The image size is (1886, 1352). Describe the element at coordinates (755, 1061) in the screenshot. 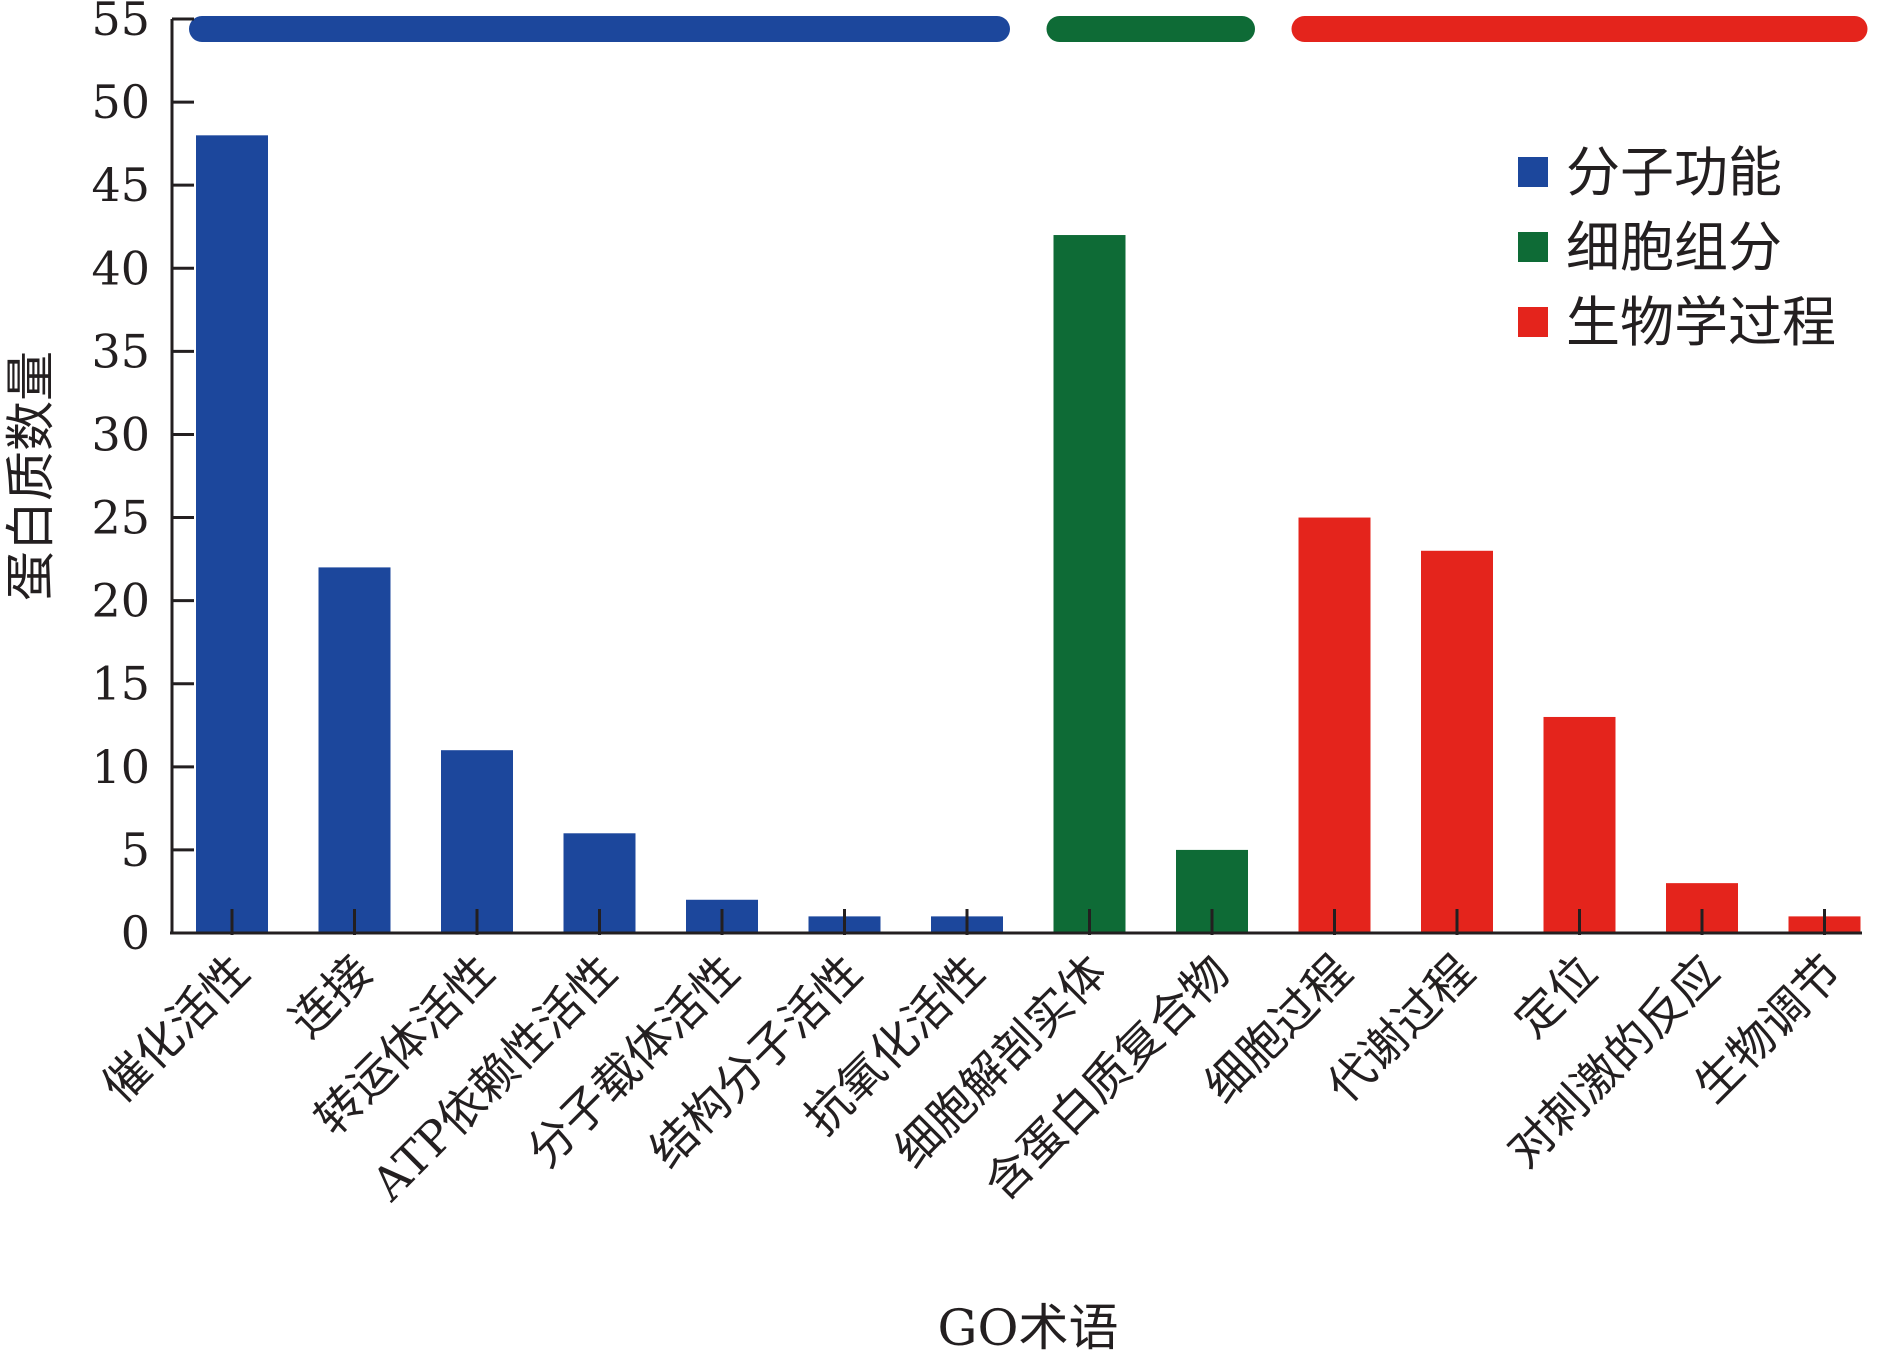

I see `x-tick-label: 结构分子活性` at that location.